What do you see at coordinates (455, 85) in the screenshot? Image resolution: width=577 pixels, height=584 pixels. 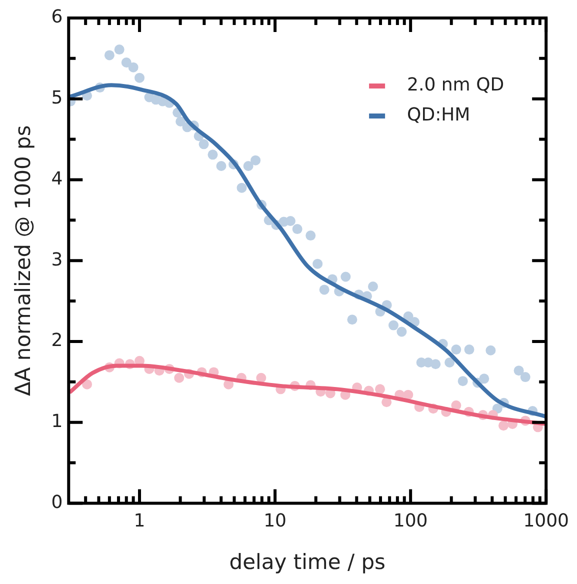 I see `legend-label: 2.0 nm QD` at bounding box center [455, 85].